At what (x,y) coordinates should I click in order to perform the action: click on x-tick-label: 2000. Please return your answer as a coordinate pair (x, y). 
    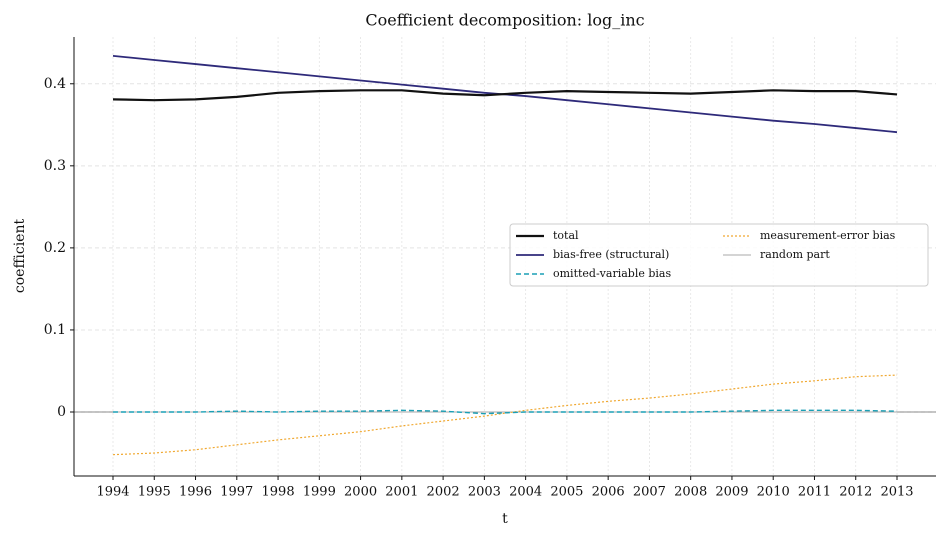
    Looking at the image, I should click on (360, 492).